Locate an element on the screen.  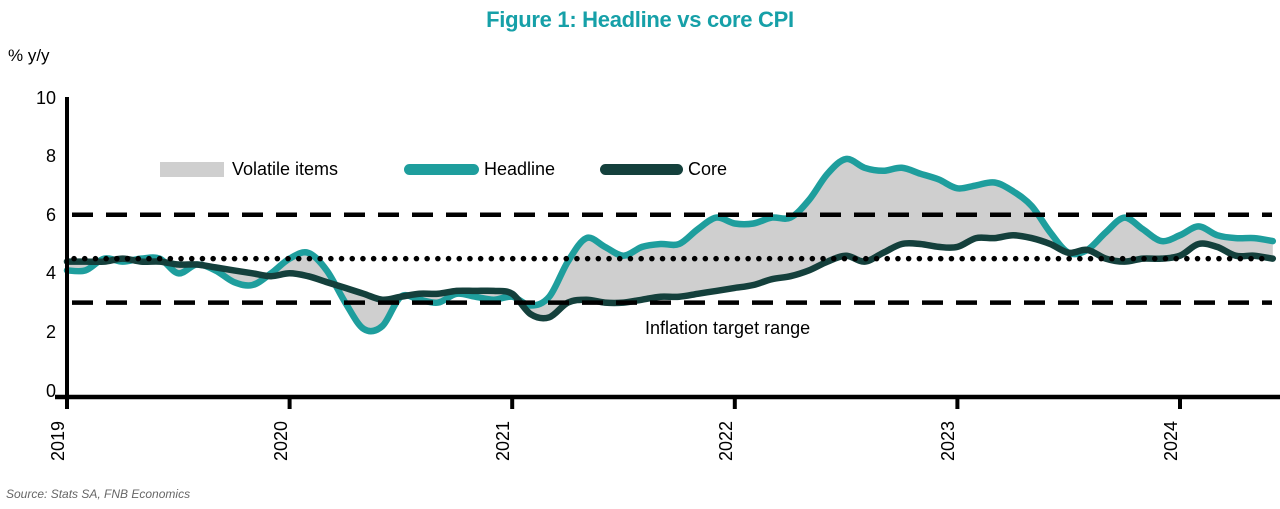
legend-item-volatile: Volatile items is located at coordinates (249, 169).